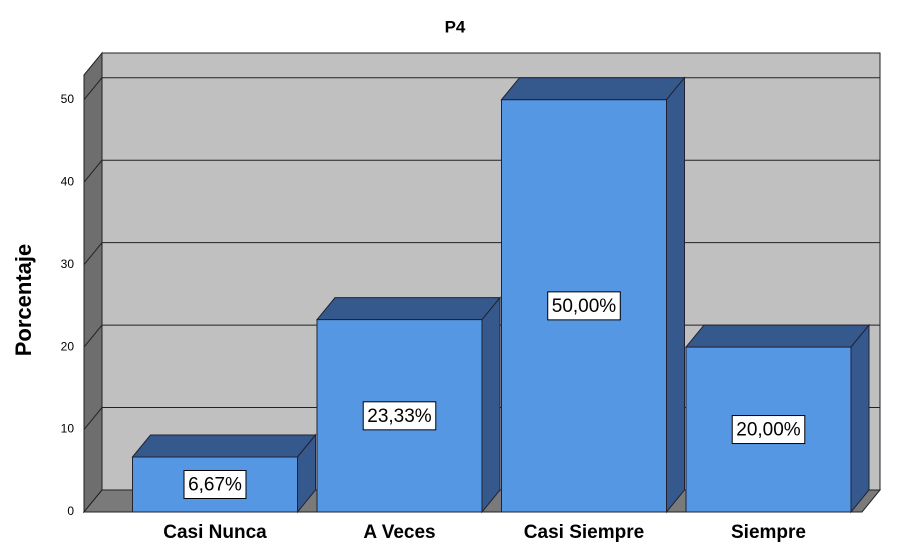  What do you see at coordinates (68, 429) in the screenshot?
I see `y-tick-label: 10` at bounding box center [68, 429].